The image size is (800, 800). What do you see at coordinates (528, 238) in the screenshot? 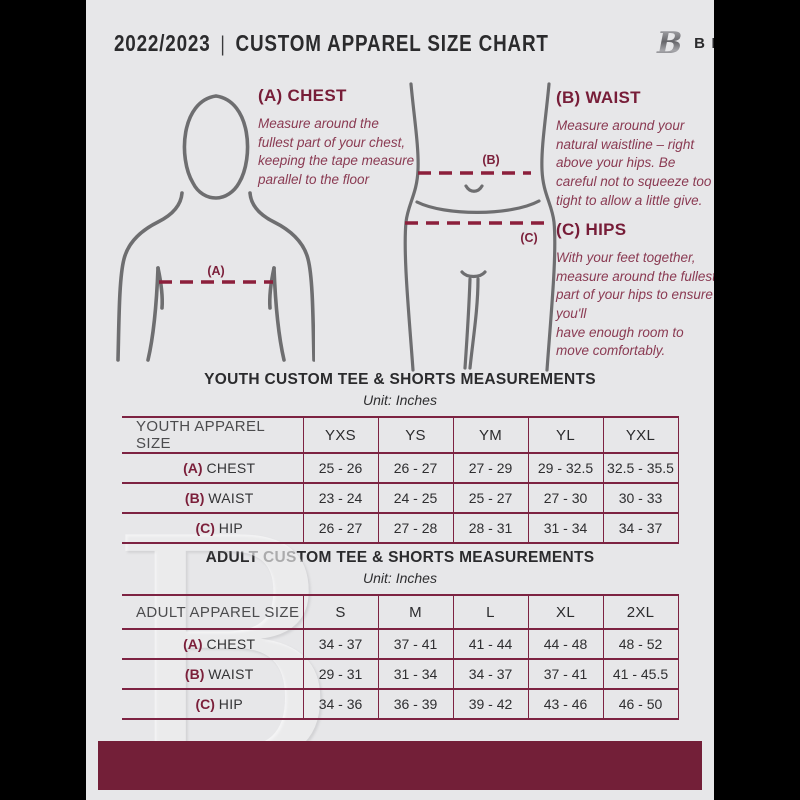
I see `hips-marker-label: (C)` at bounding box center [528, 238].